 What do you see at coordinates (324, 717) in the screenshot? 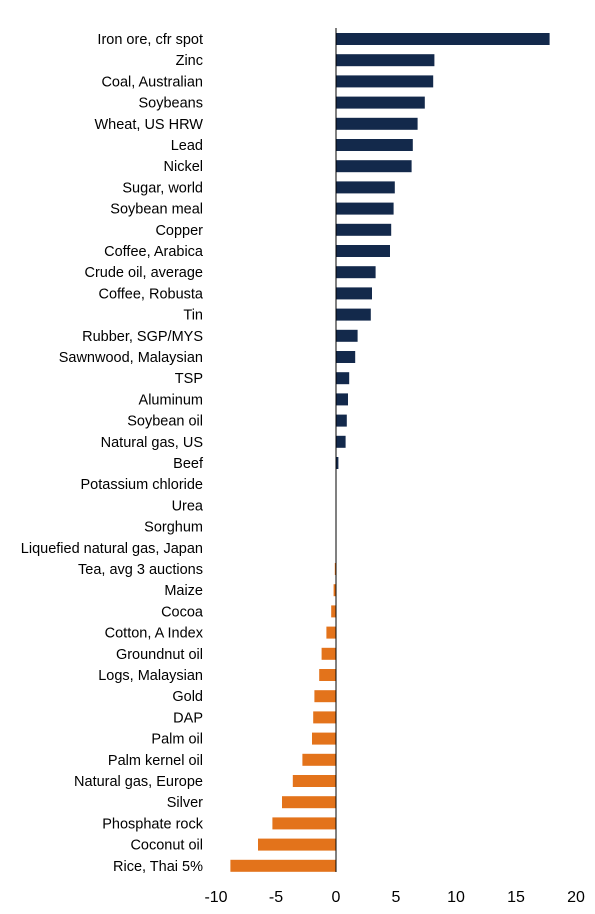
I see `bar-dap` at bounding box center [324, 717].